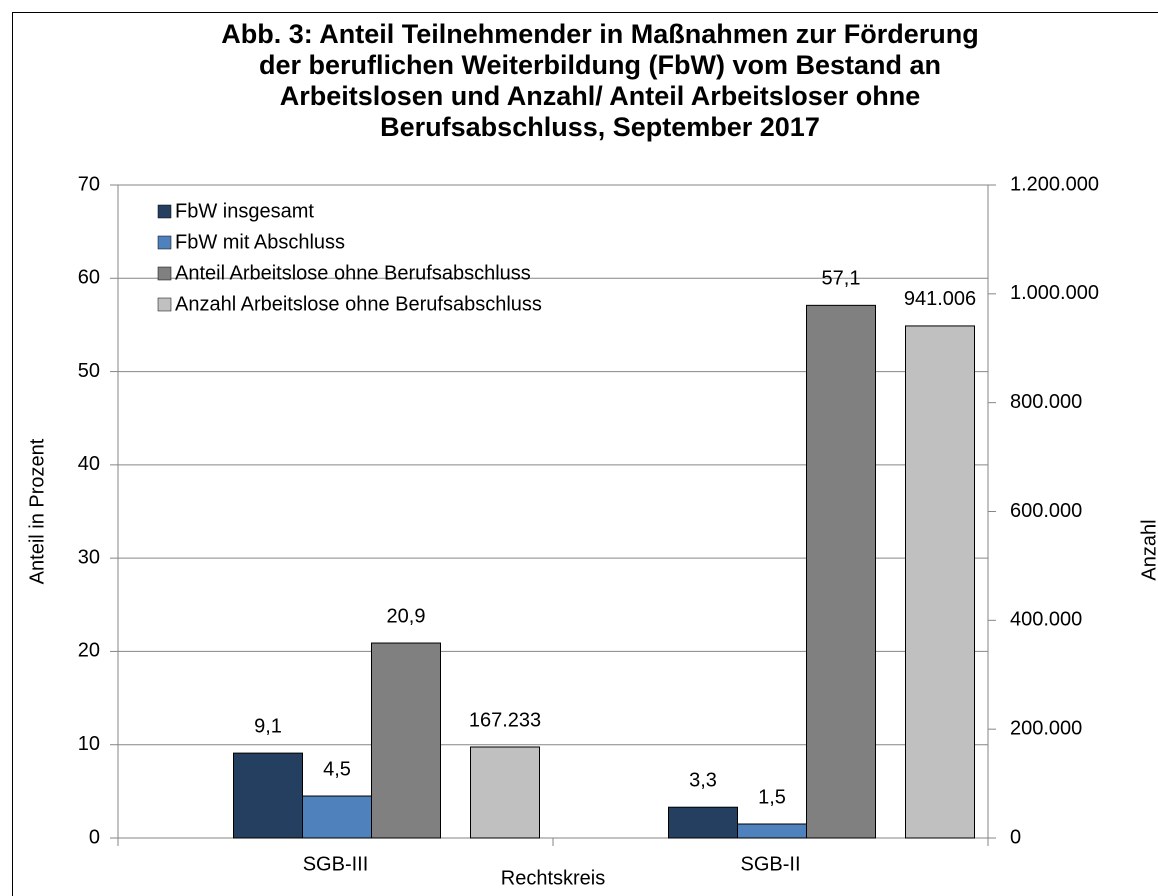 This screenshot has height=896, width=1158. I want to click on data-label: 4,5, so click(337, 769).